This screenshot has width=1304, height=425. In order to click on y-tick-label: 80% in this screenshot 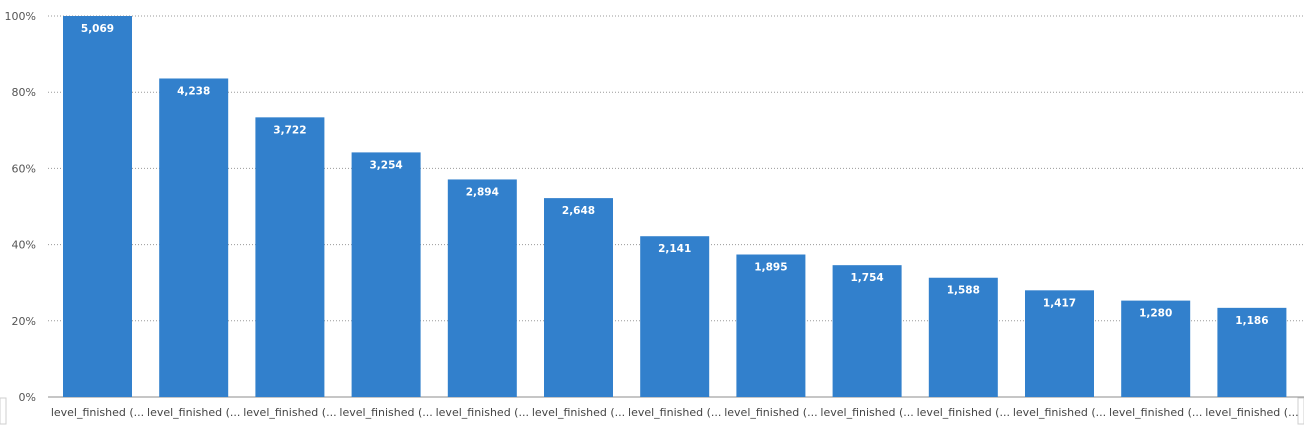, I will do `click(24, 92)`.